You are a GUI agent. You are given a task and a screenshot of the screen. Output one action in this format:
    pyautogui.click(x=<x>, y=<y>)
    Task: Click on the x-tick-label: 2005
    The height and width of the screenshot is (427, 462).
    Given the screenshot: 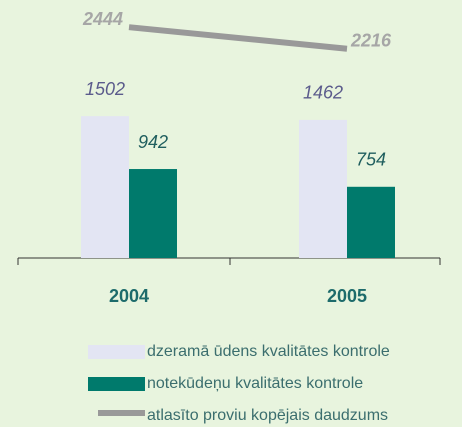 What is the action you would take?
    pyautogui.click(x=347, y=296)
    